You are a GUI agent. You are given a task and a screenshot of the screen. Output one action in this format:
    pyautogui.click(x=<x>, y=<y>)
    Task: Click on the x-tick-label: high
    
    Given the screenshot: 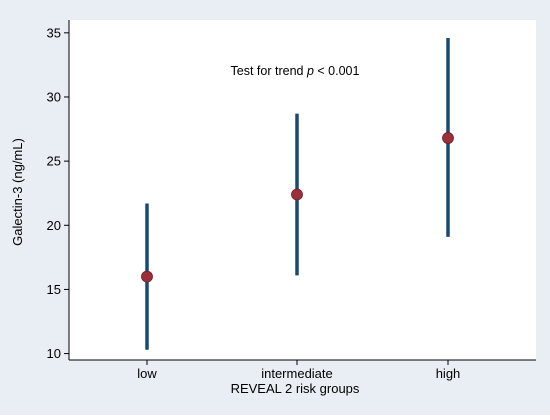 What is the action you would take?
    pyautogui.click(x=448, y=373)
    